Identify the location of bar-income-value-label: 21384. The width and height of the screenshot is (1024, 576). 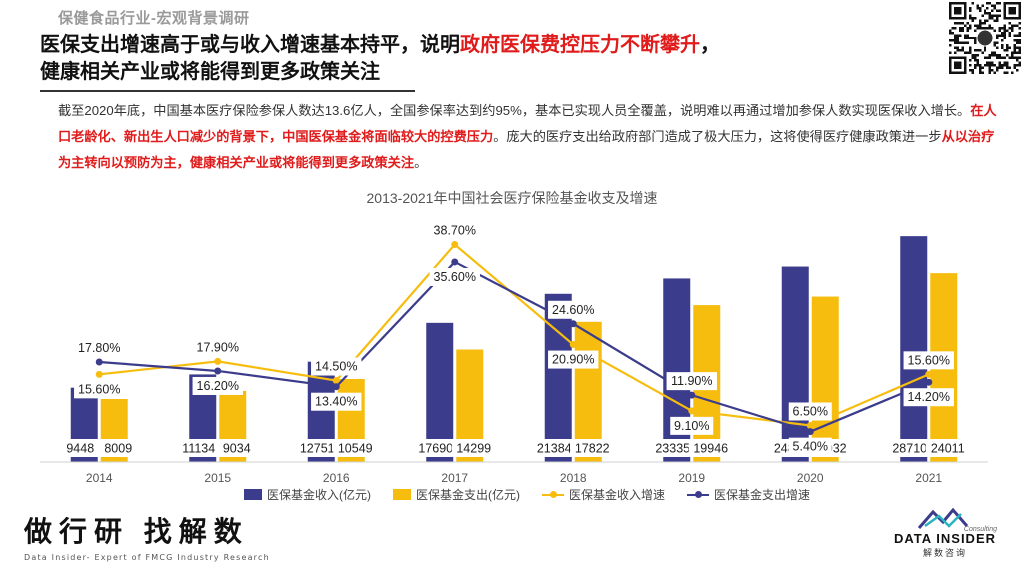
(554, 449).